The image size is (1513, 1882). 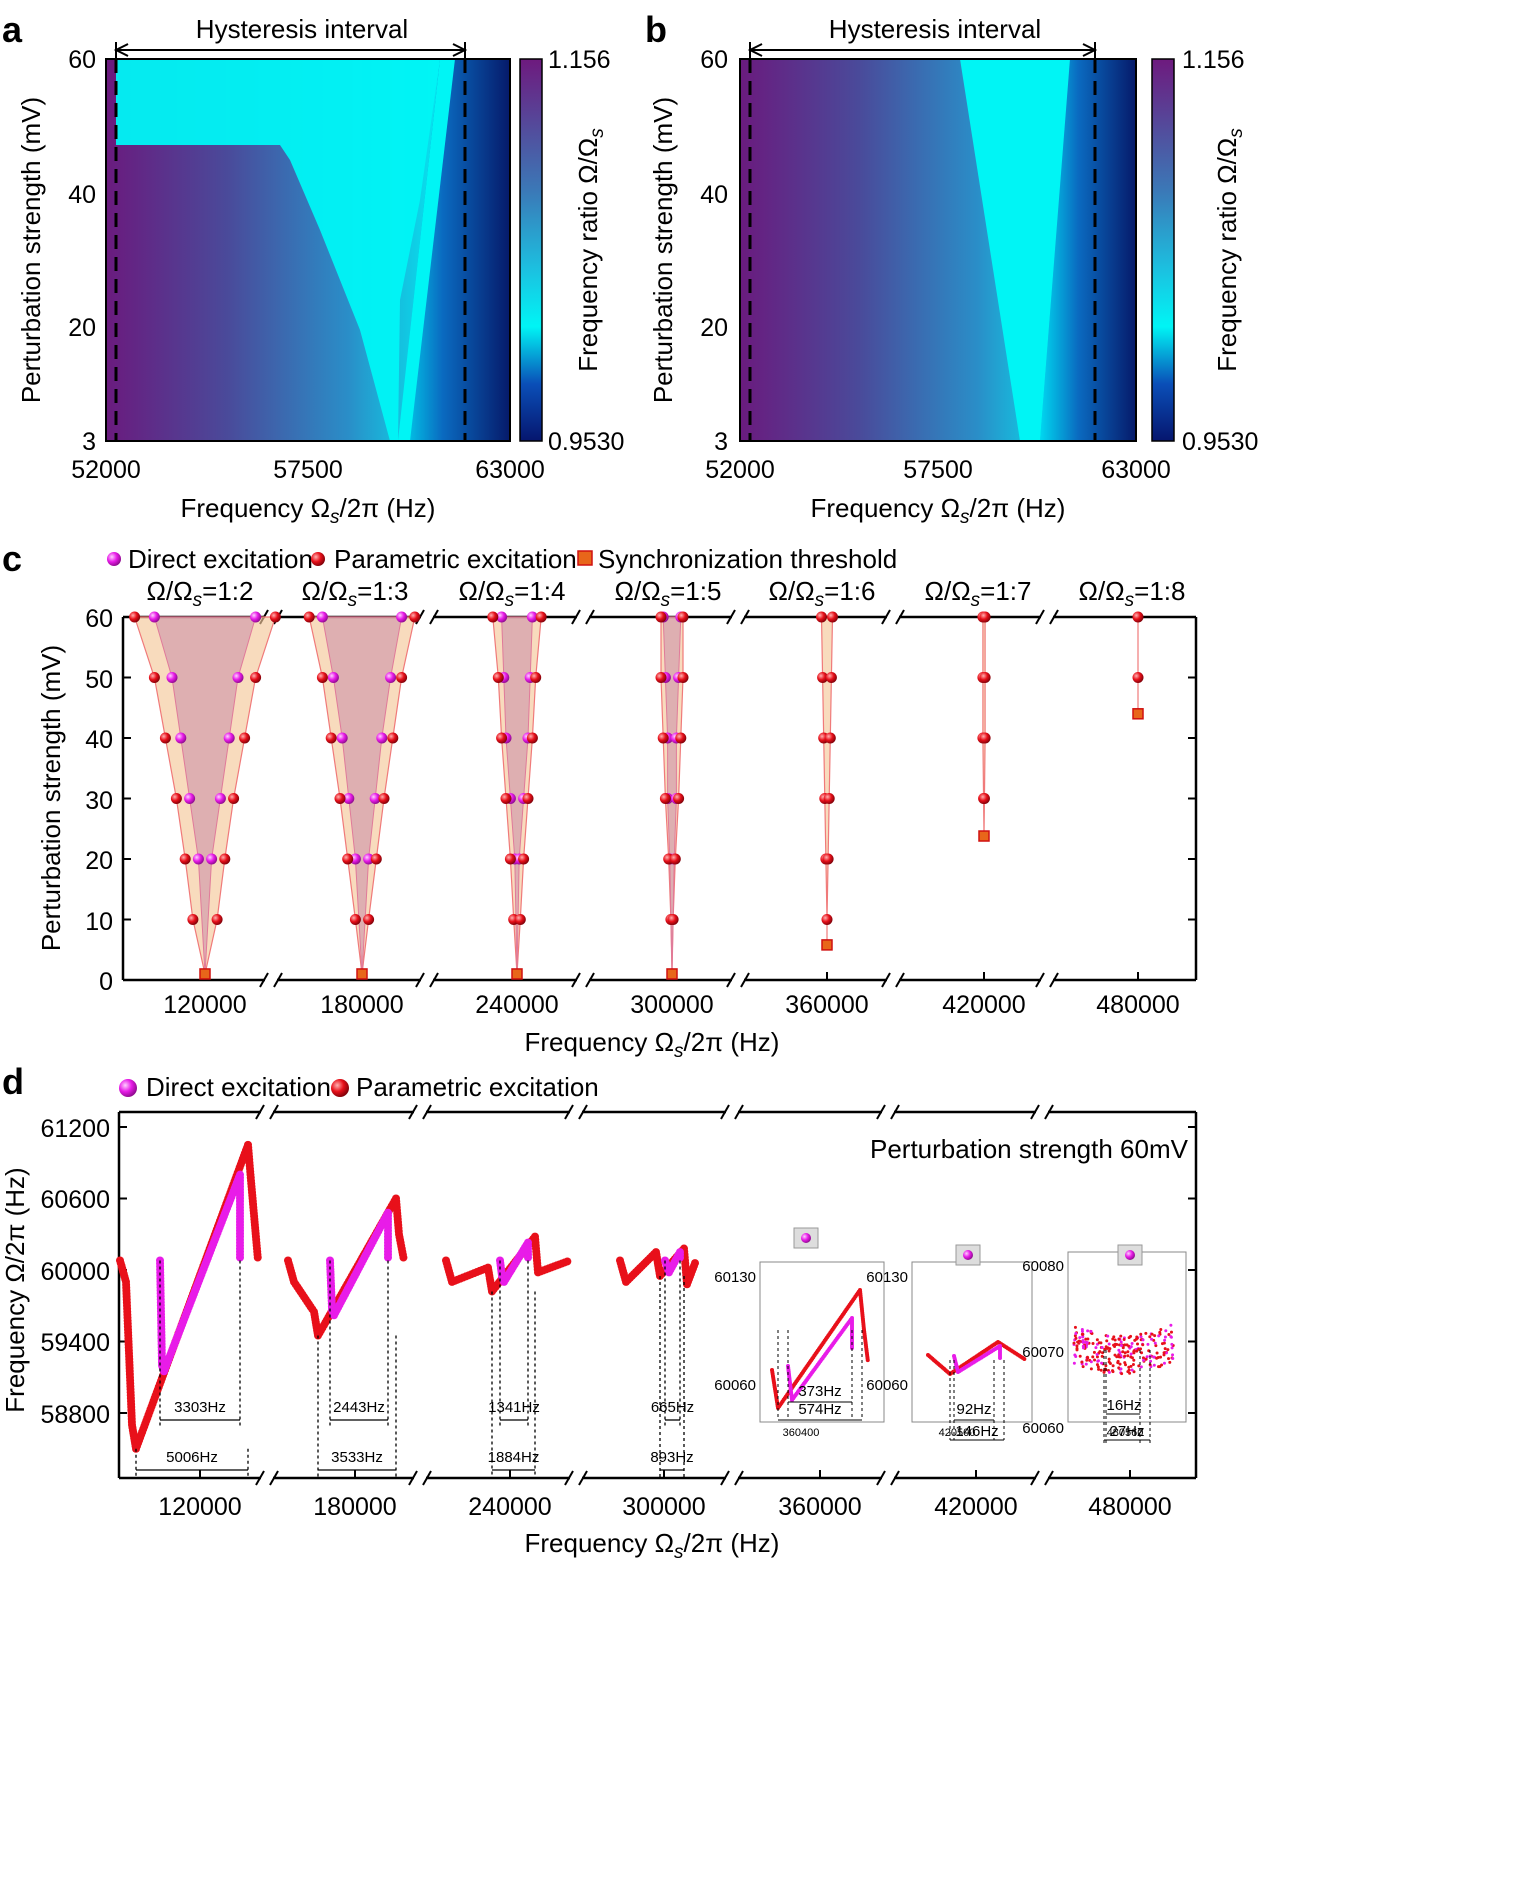 I want to click on a-colorbar-min: 0.9530, so click(x=586, y=442).